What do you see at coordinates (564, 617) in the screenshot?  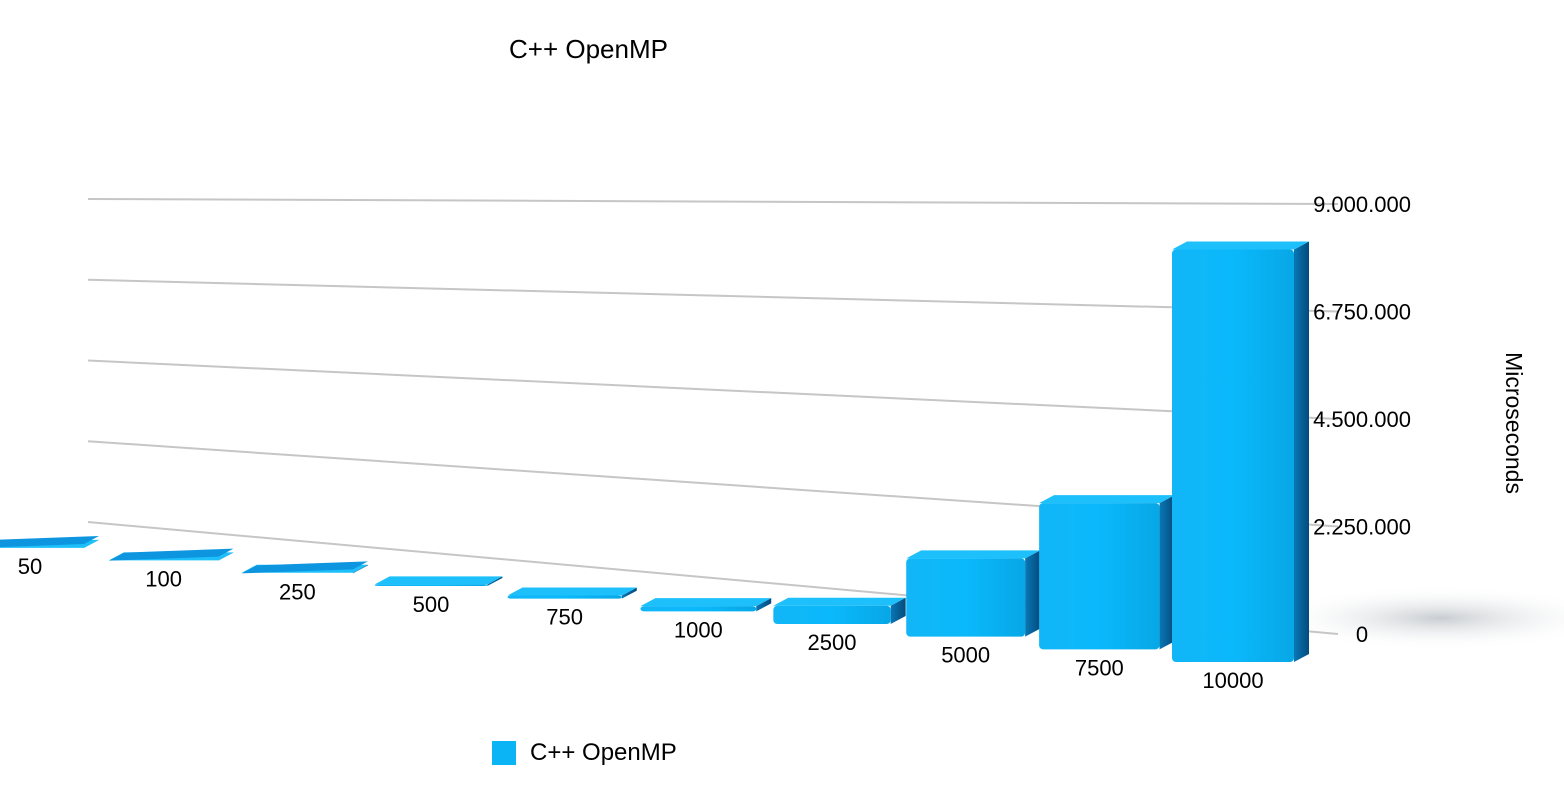 I see `x-tick-label: 750` at bounding box center [564, 617].